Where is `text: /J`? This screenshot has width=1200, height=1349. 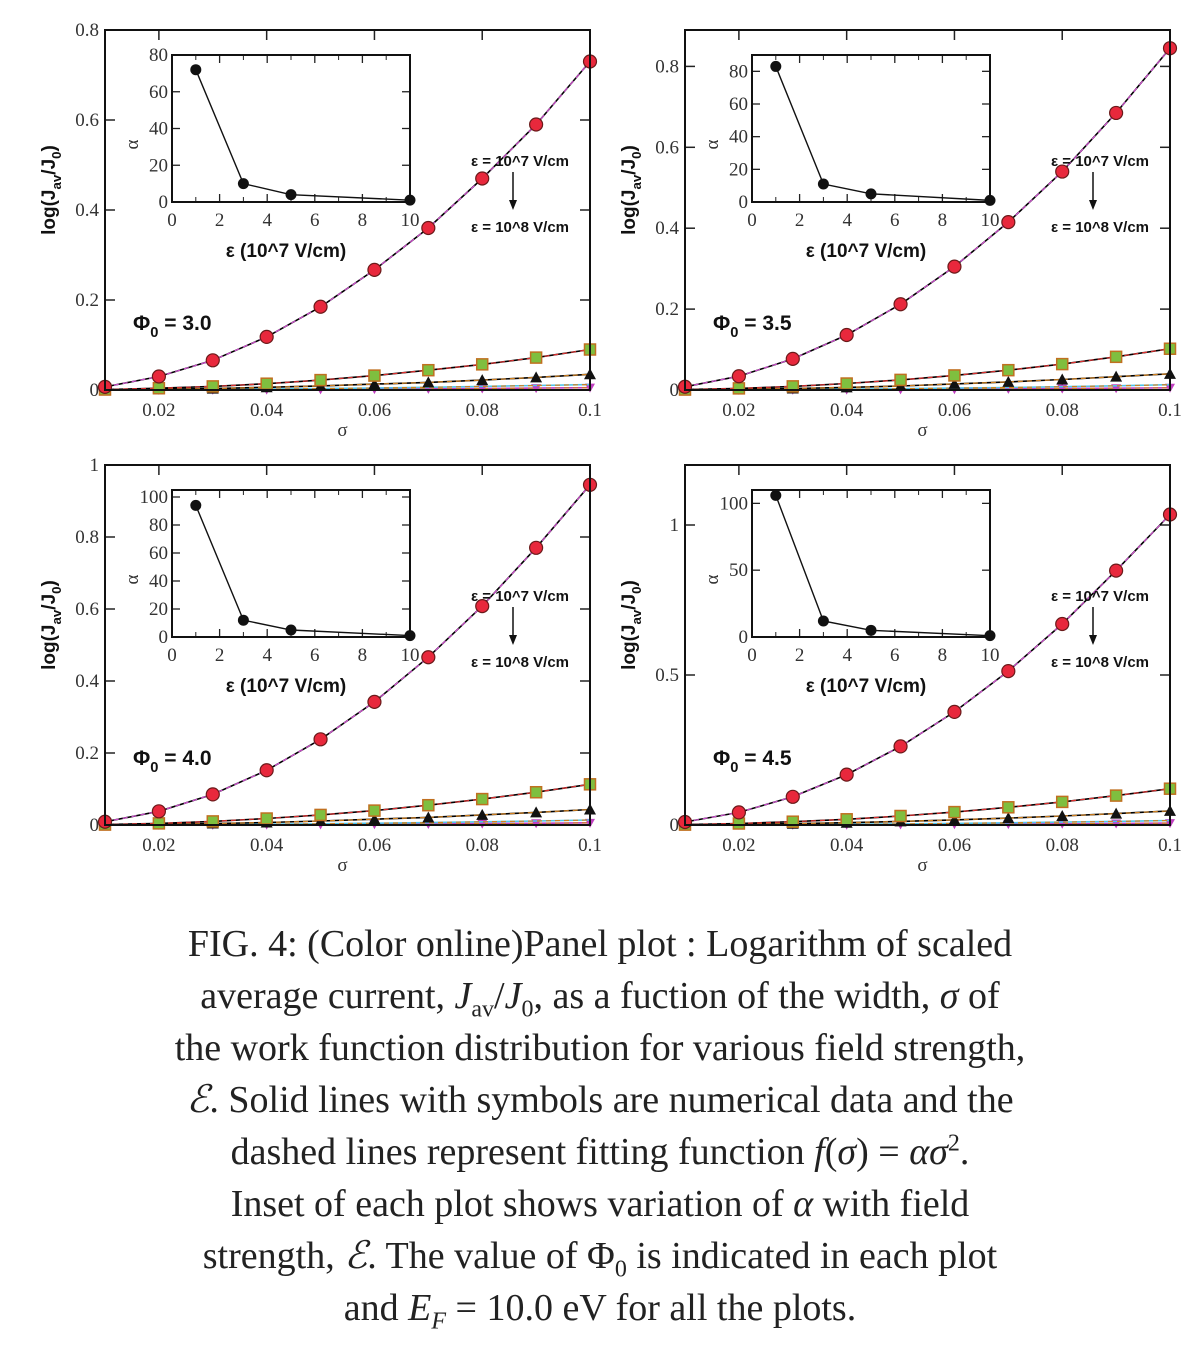 text: /J is located at coordinates (629, 602).